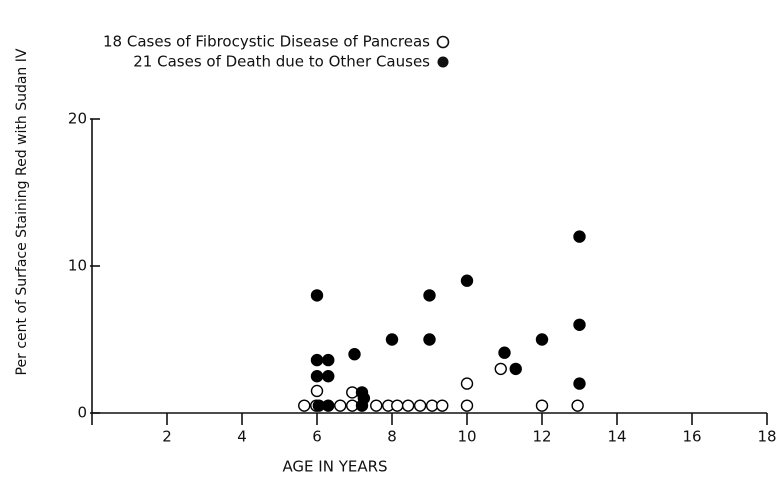 Image resolution: width=777 pixels, height=483 pixels. Describe the element at coordinates (281, 62) in the screenshot. I see `legend-label: 21 Cases of Death due to Other Causes` at that location.